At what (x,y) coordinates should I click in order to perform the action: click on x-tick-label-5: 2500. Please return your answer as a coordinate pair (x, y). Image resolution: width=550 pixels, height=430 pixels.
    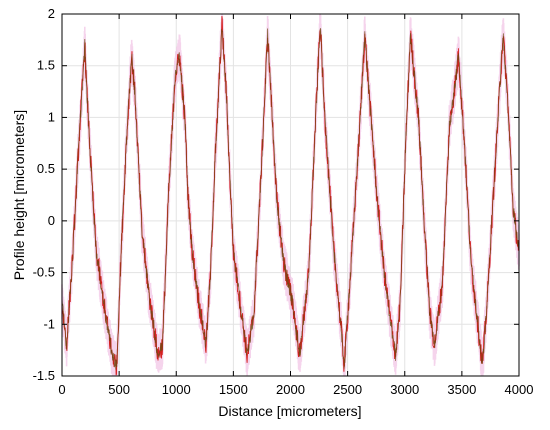
    Looking at the image, I should click on (347, 389).